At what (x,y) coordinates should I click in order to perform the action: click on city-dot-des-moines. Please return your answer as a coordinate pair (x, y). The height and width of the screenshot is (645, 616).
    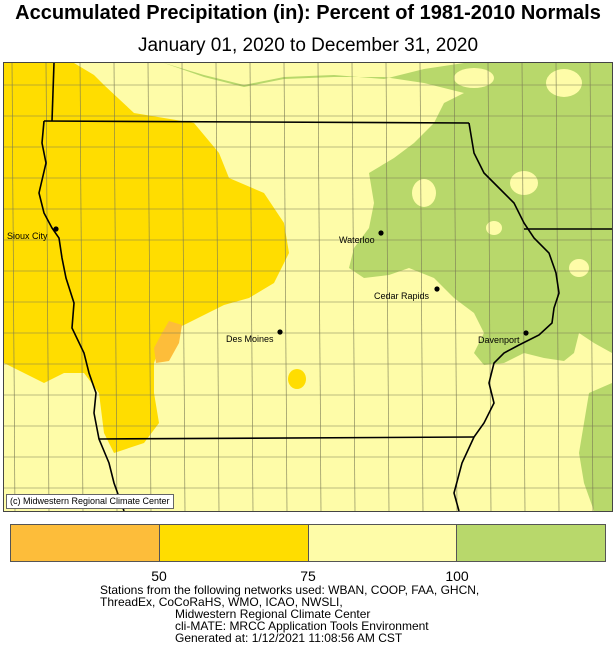
    Looking at the image, I should click on (280, 332).